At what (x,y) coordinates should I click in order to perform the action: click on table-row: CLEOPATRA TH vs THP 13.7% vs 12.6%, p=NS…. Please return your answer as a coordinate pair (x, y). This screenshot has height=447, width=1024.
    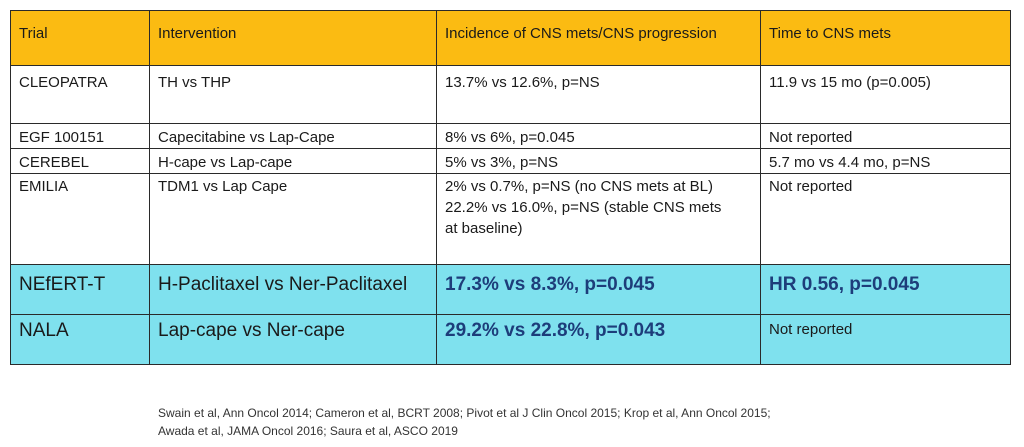
    Looking at the image, I should click on (510, 94).